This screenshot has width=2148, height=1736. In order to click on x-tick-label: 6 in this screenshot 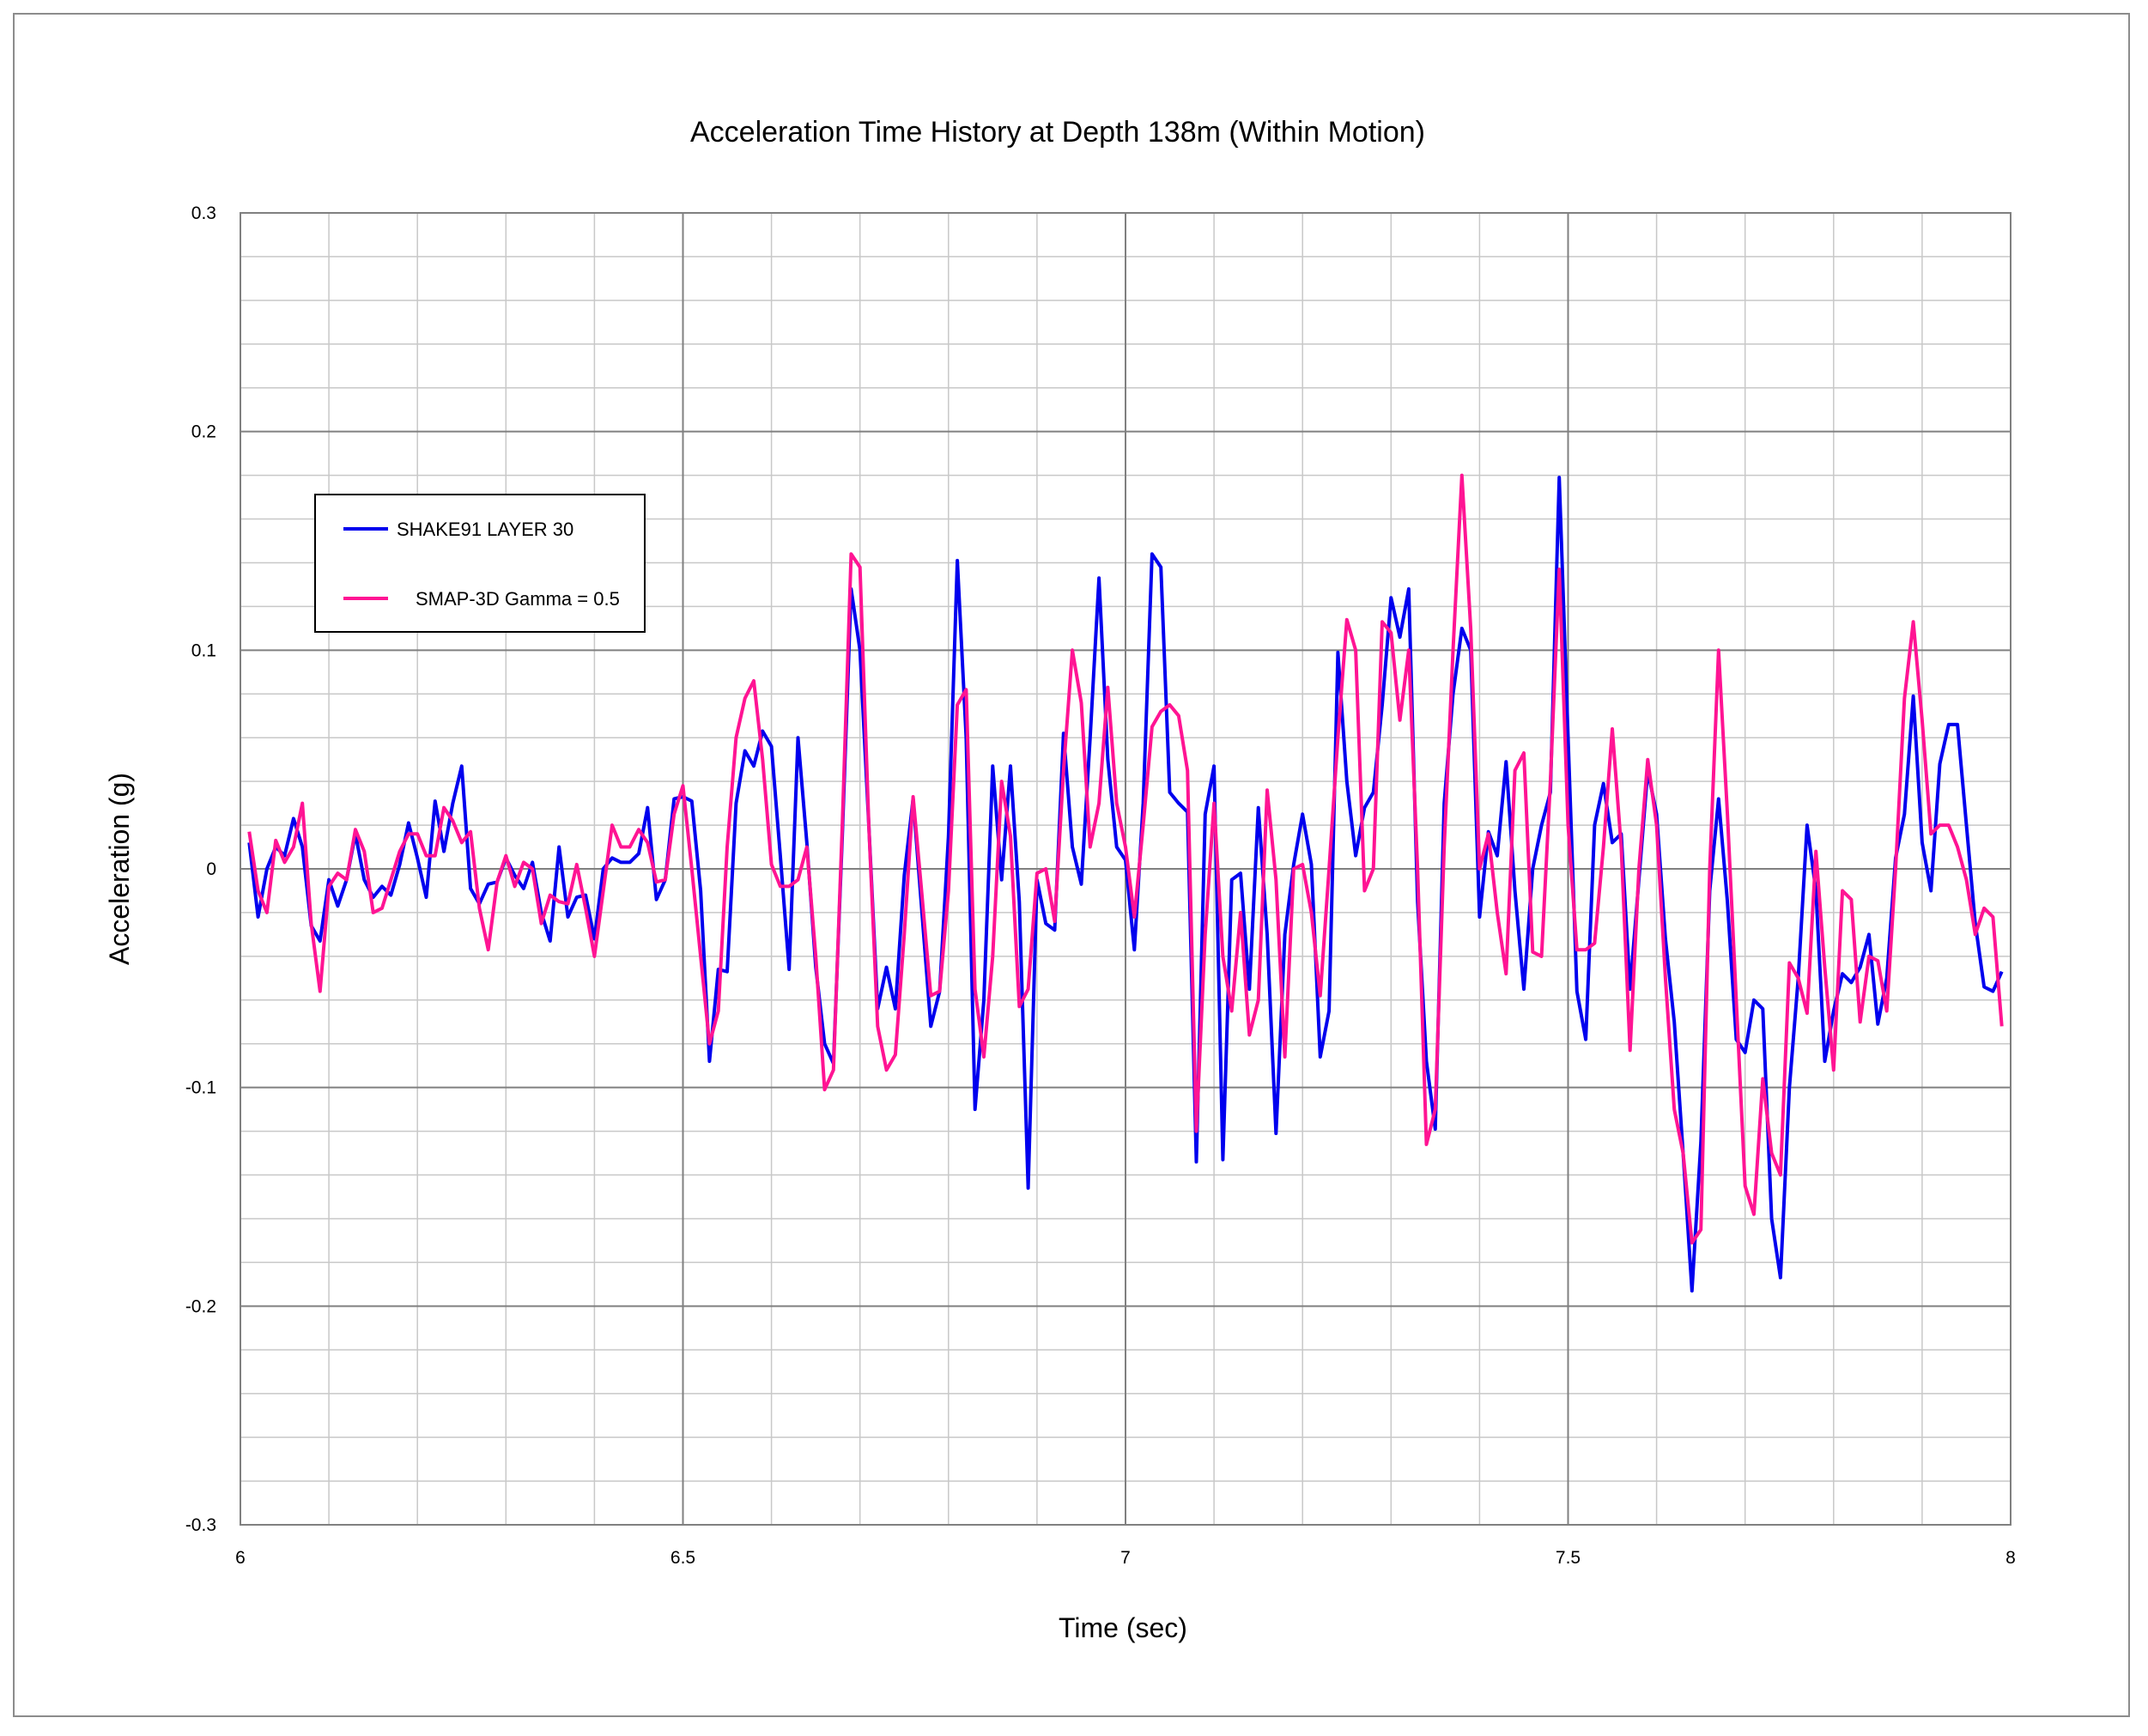, I will do `click(240, 1558)`.